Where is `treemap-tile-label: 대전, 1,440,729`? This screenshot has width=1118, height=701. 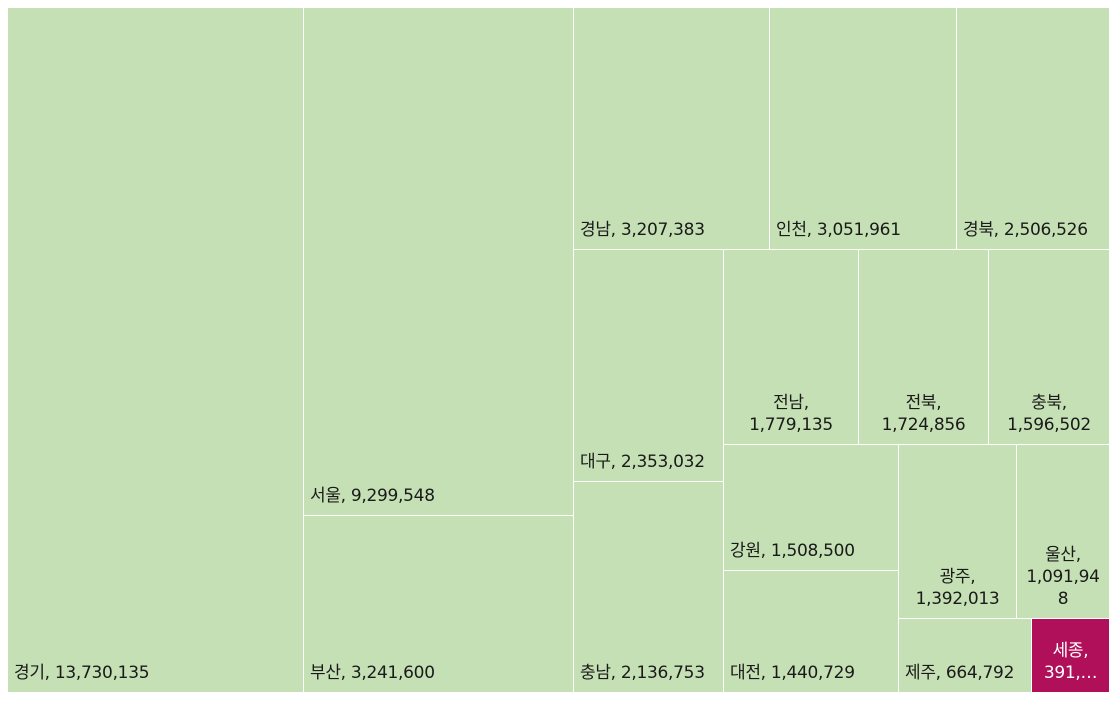 treemap-tile-label: 대전, 1,440,729 is located at coordinates (792, 673).